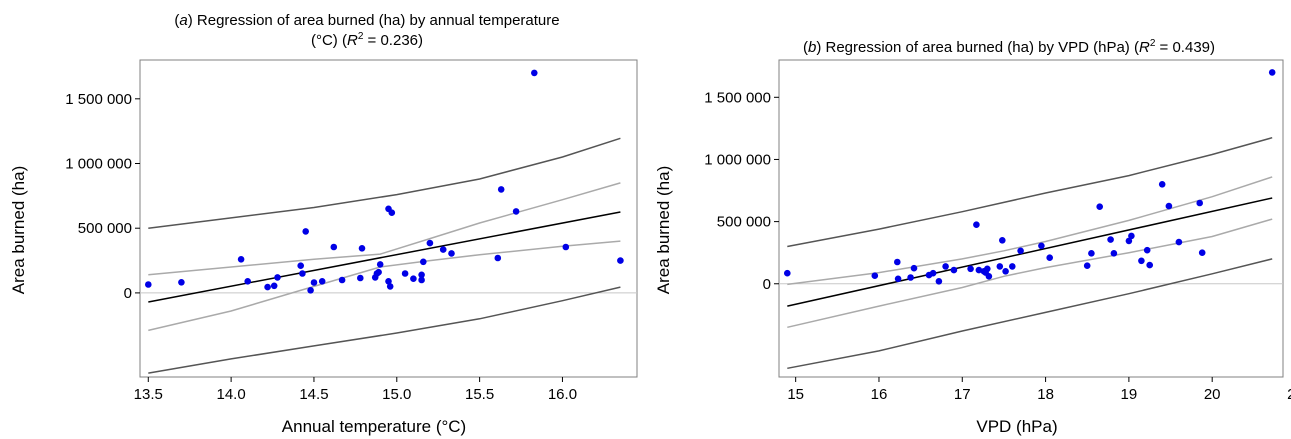  What do you see at coordinates (663, 230) in the screenshot?
I see `chart-b-y-axis-label: Area burned (ha)` at bounding box center [663, 230].